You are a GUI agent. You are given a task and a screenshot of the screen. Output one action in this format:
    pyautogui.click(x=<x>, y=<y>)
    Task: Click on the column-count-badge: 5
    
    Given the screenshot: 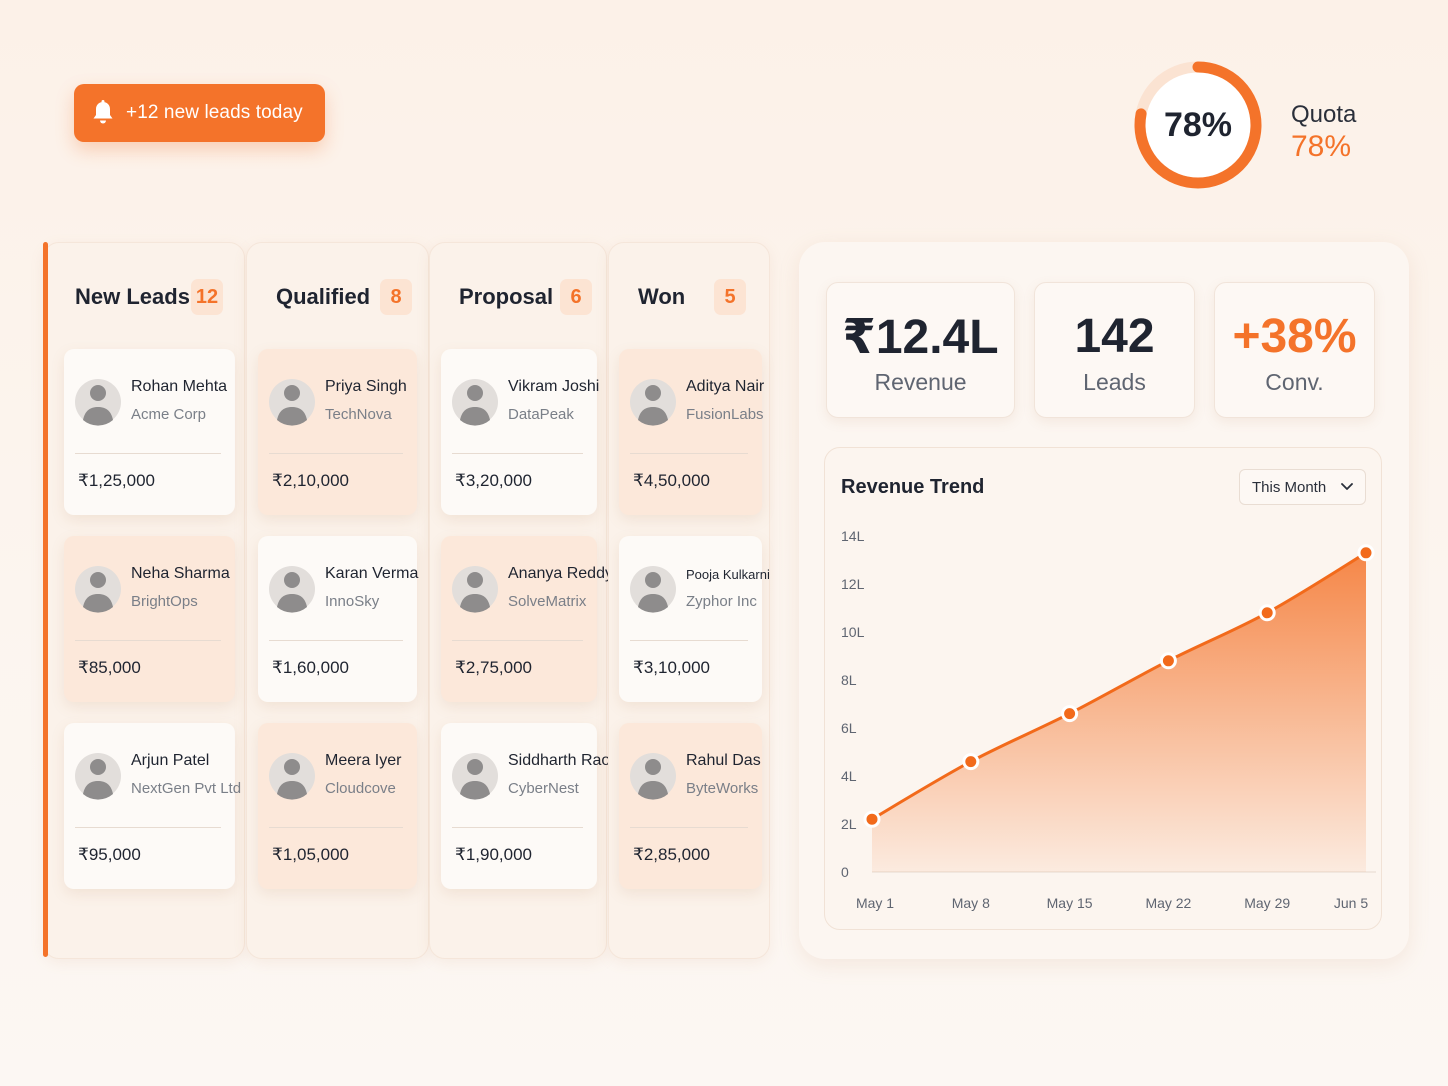 What is the action you would take?
    pyautogui.click(x=730, y=297)
    